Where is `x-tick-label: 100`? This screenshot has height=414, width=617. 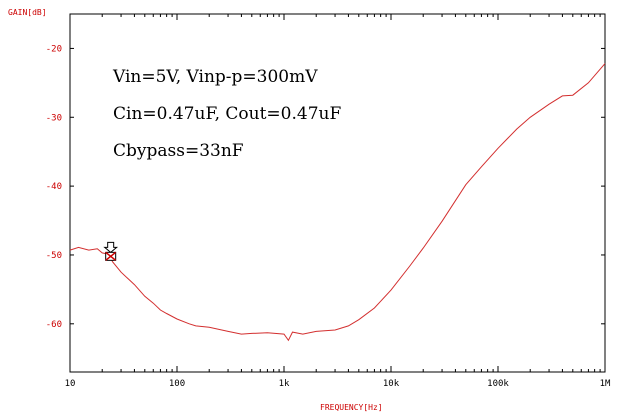 x-tick-label: 100 is located at coordinates (177, 384).